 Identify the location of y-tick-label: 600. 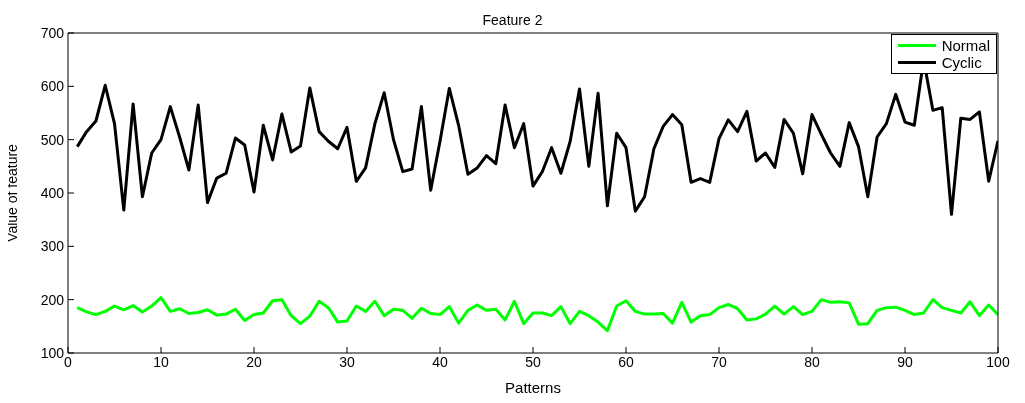
(52, 86).